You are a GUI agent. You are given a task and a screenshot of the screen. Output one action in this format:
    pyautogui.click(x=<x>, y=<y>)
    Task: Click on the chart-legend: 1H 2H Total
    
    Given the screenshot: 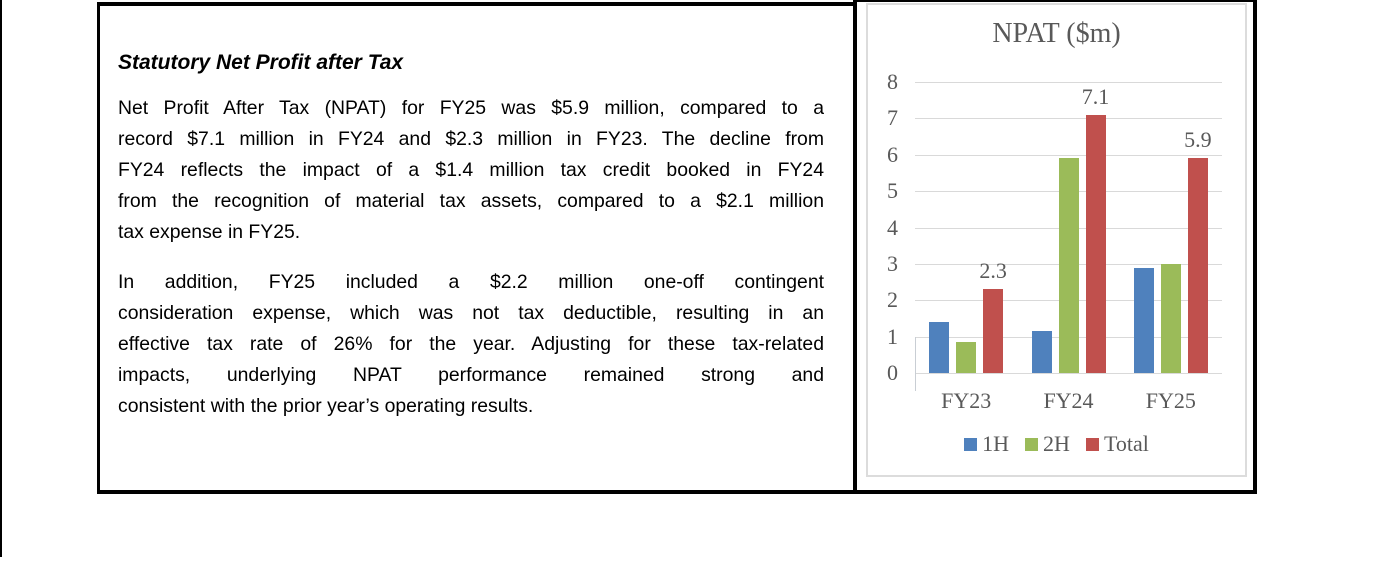 What is the action you would take?
    pyautogui.click(x=1056, y=444)
    